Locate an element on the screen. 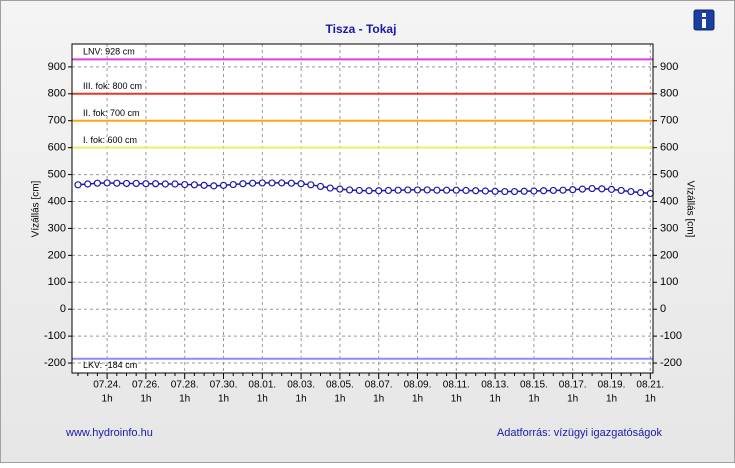 The image size is (735, 468). y-tick-label: -200 is located at coordinates (55, 363).